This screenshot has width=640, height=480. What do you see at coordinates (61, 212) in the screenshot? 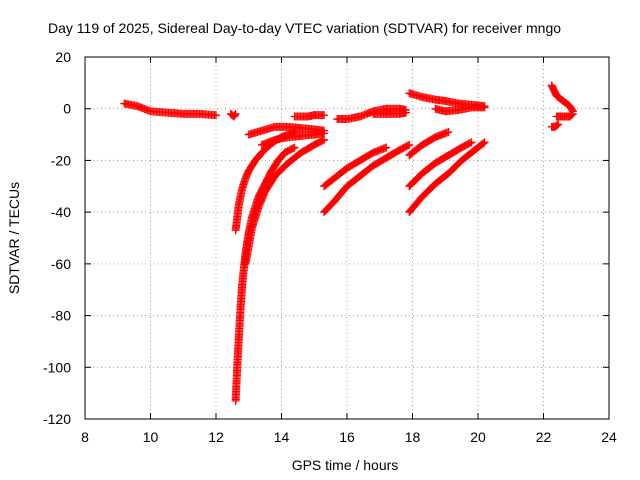
I see `y-tick-label: -40` at bounding box center [61, 212].